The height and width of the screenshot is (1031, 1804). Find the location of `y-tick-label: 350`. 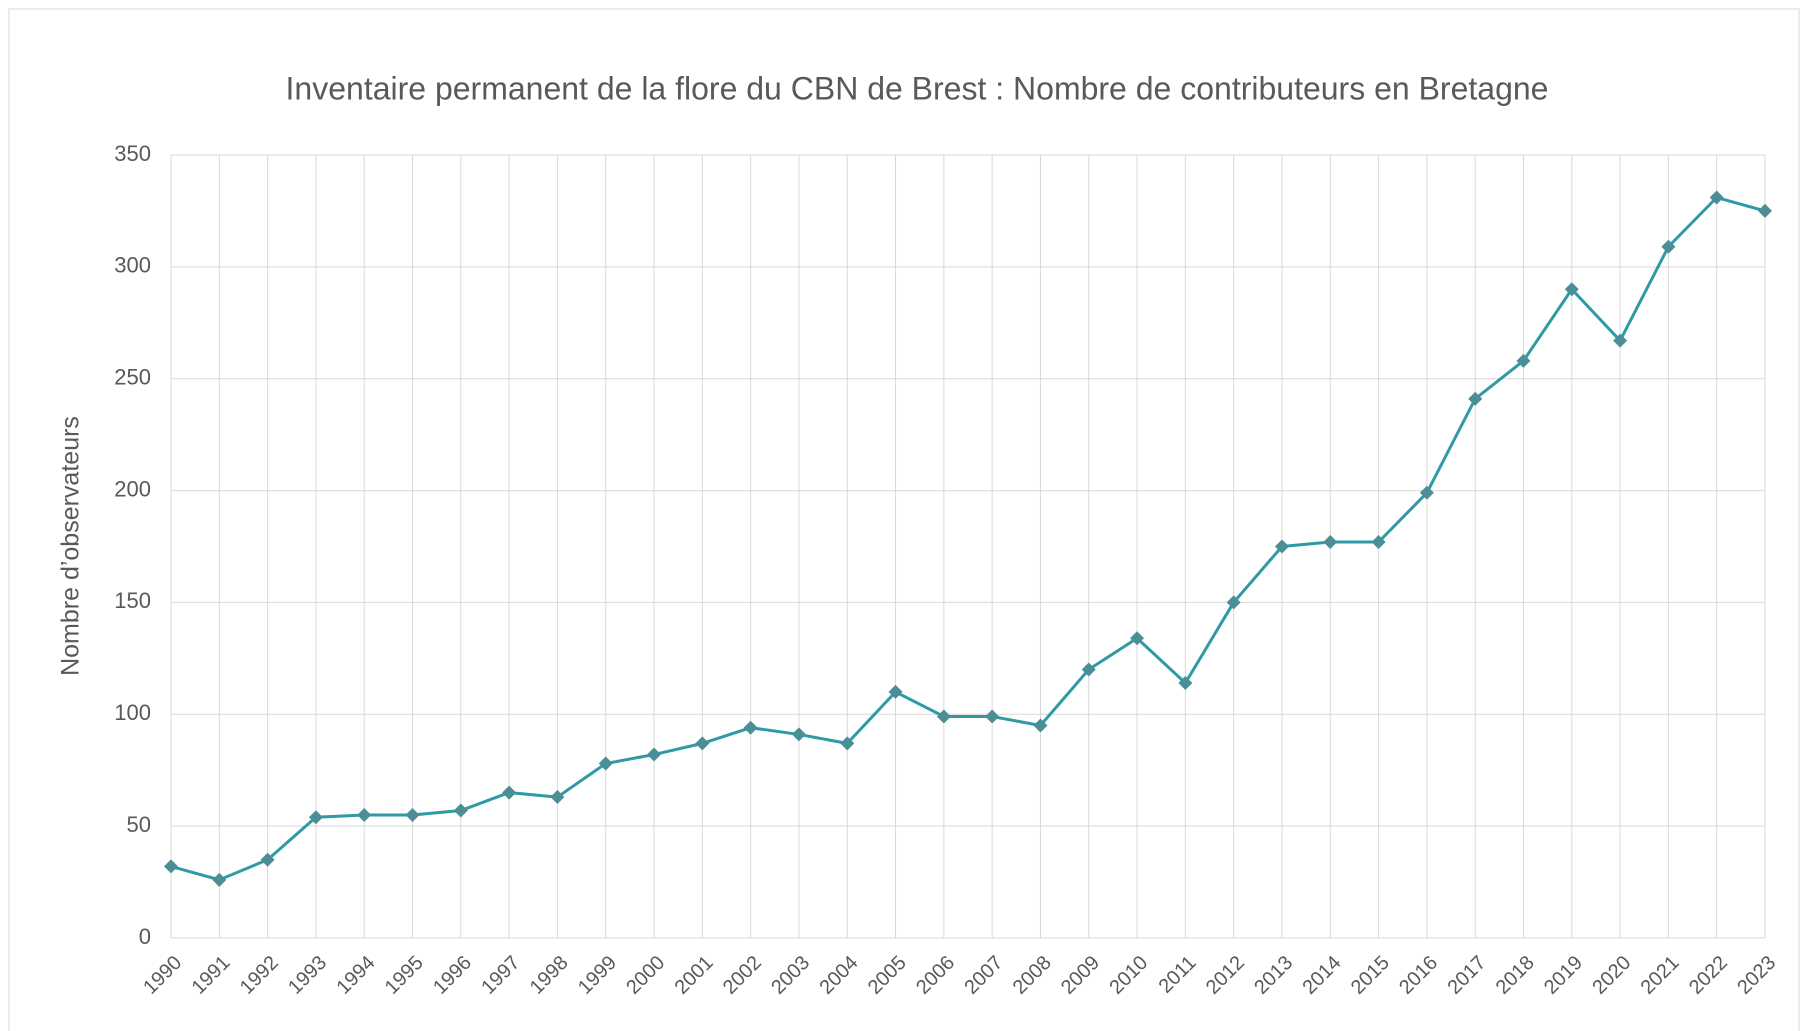

y-tick-label: 350 is located at coordinates (132, 153).